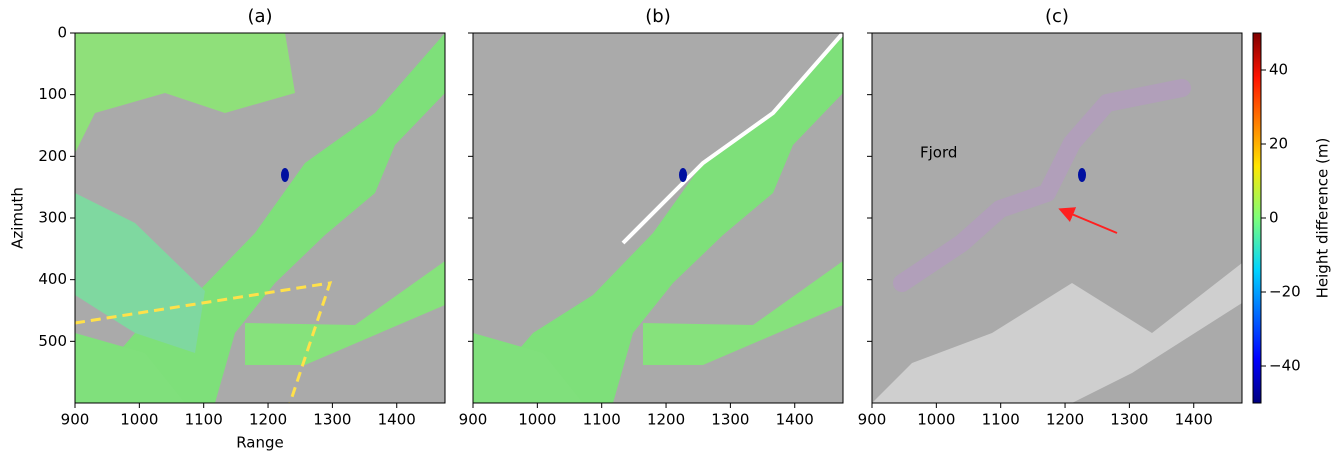 The image size is (1343, 461). Describe the element at coordinates (1323, 218) in the screenshot. I see `colorbar-label: Height difference (m)` at that location.